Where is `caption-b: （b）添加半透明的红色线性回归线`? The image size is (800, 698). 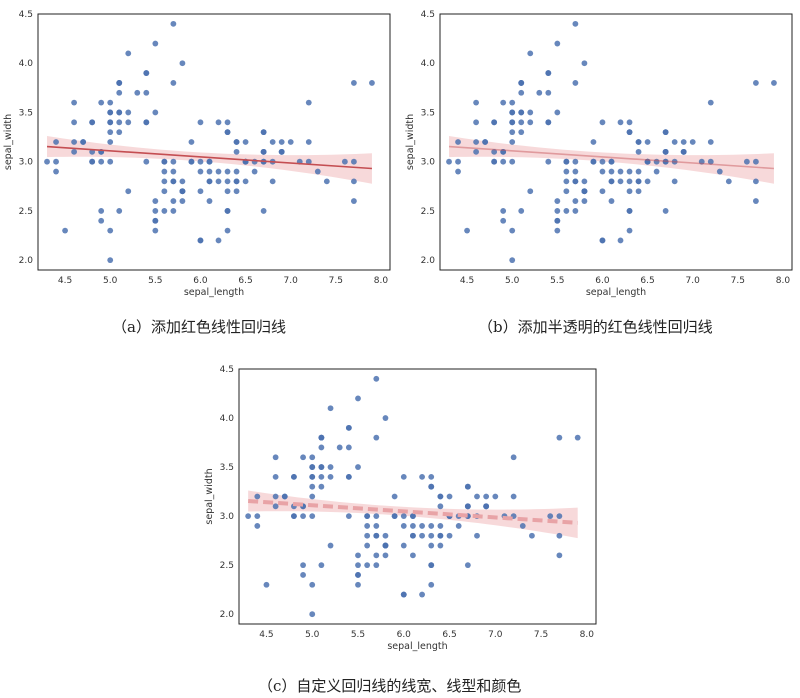 caption-b: （b）添加半透明的红色线性回归线 is located at coordinates (595, 327).